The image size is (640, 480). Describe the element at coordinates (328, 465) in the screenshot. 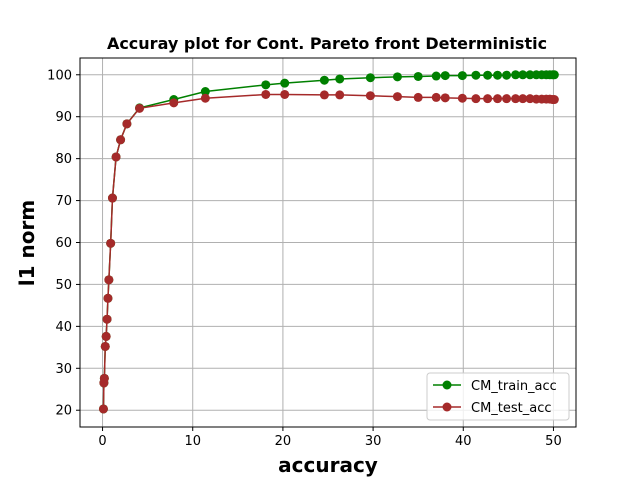

I see `x-axis-label: accuracy` at that location.